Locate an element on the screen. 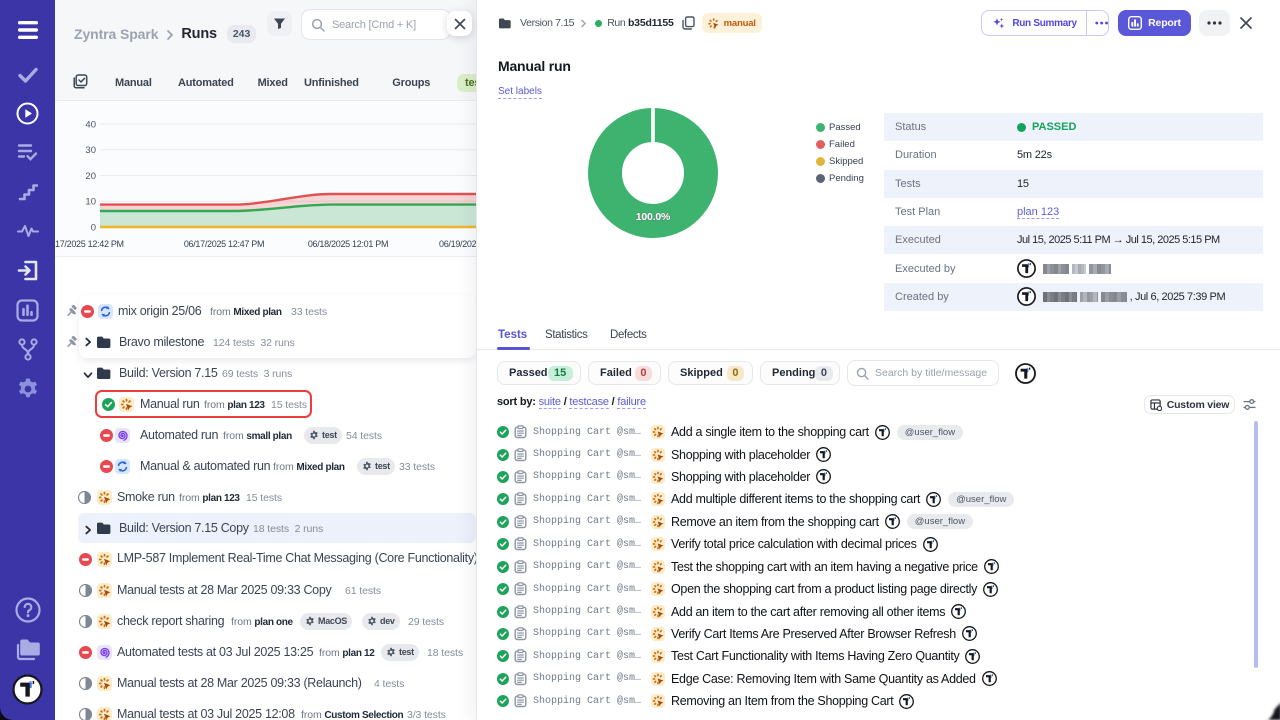 This screenshot has height=720, width=1280. svg-text: 17/2025 12:42 PM is located at coordinates (89, 244).